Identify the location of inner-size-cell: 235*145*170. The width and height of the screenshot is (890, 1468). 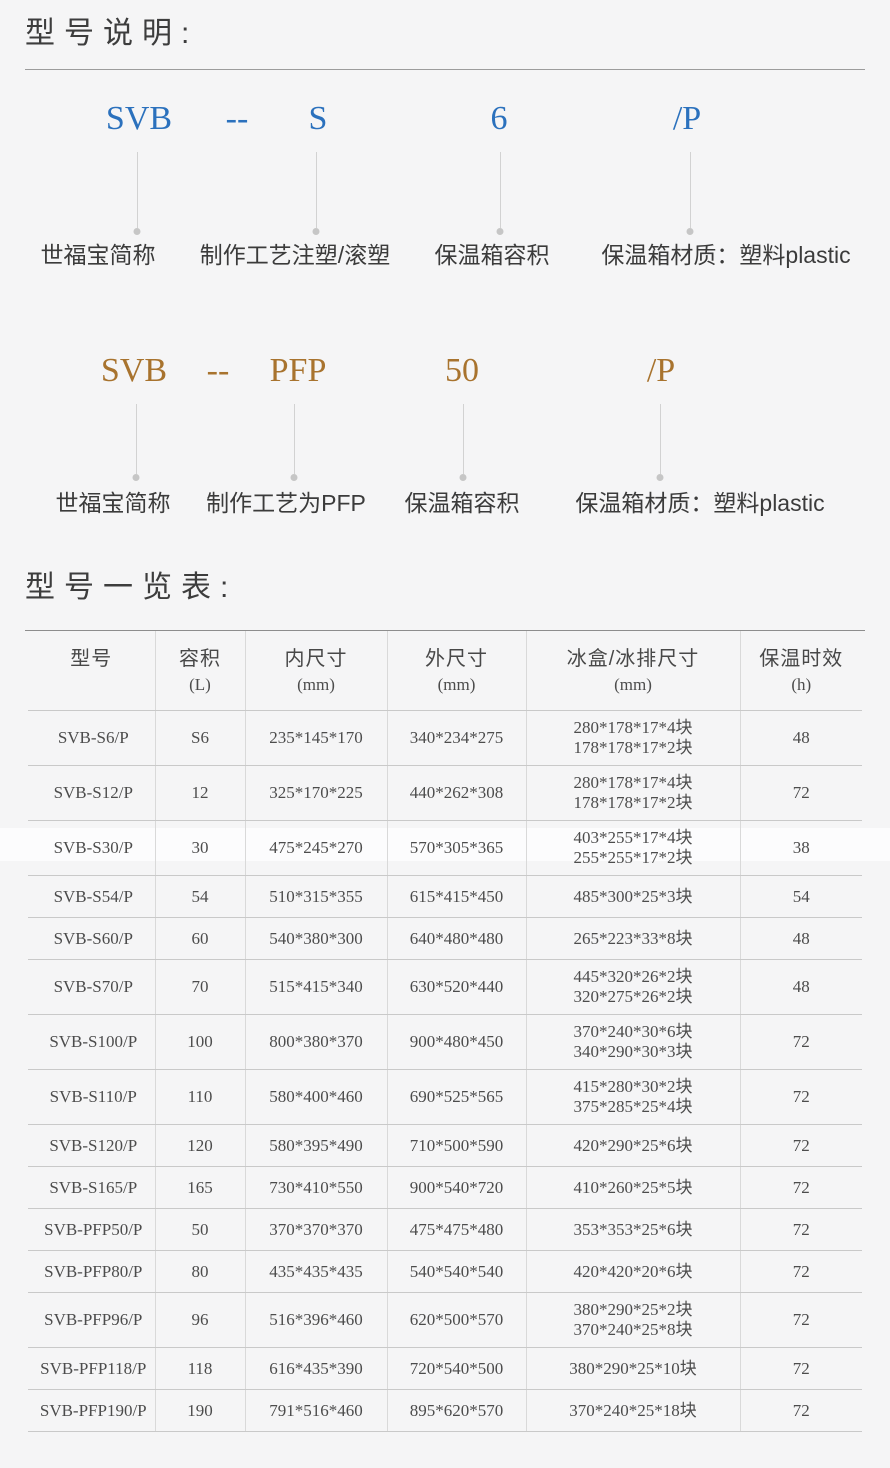
(315, 738).